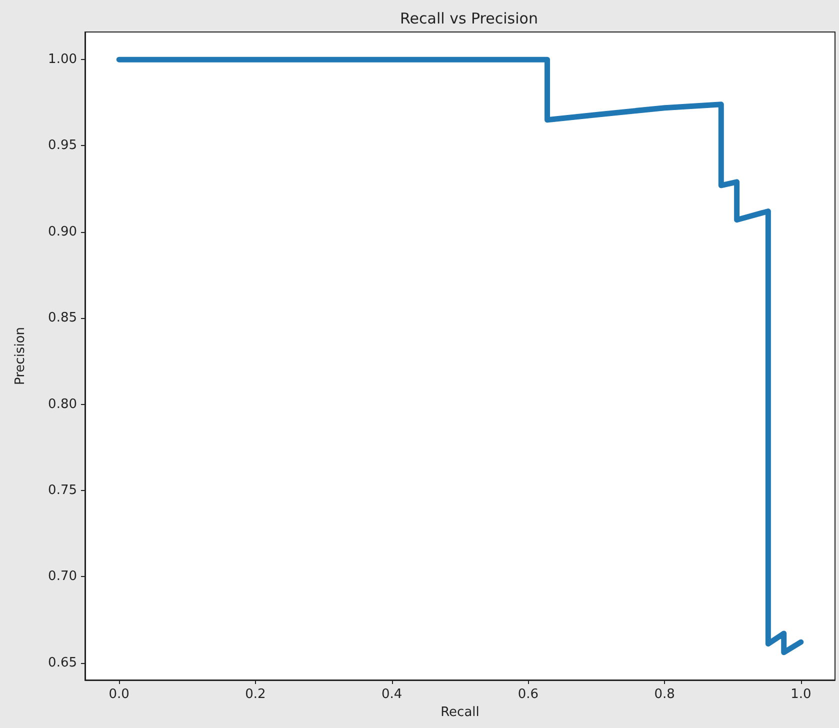 The height and width of the screenshot is (728, 839). Describe the element at coordinates (801, 694) in the screenshot. I see `x-tick-label: 1.0` at that location.